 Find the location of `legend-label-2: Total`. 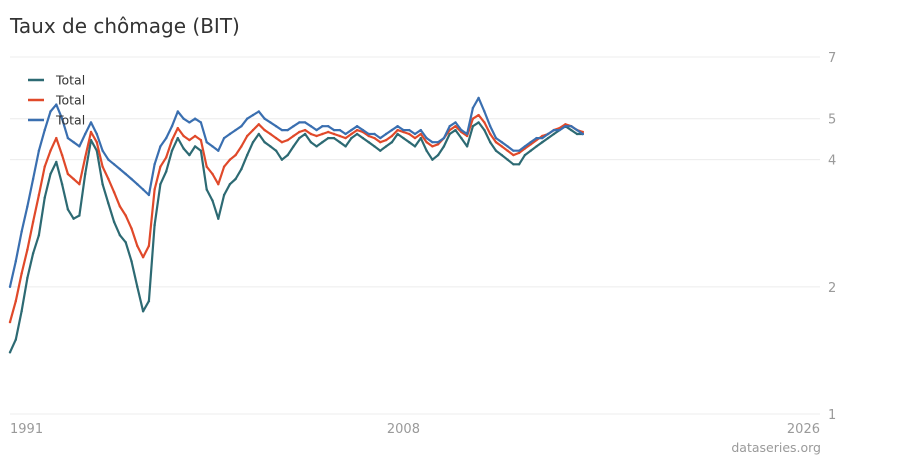

legend-label-2: Total is located at coordinates (70, 120).